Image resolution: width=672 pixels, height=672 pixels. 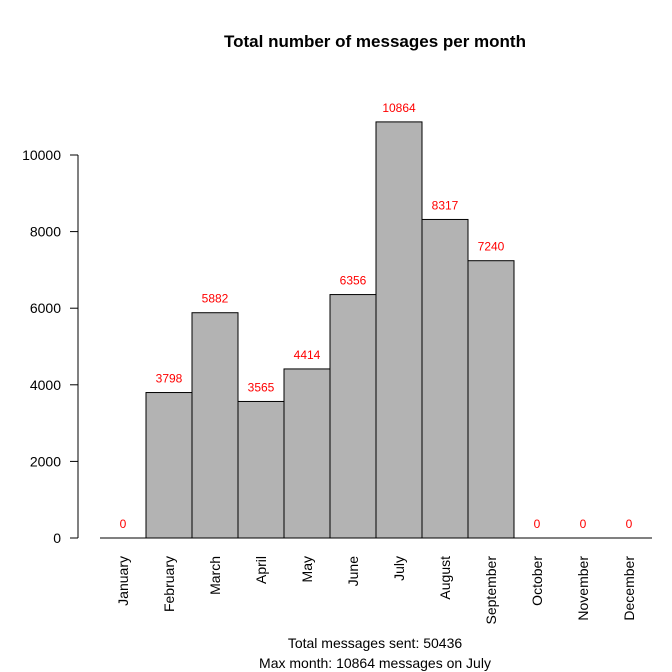 I want to click on footer-total: Total messages sent: 50436, so click(x=375, y=643).